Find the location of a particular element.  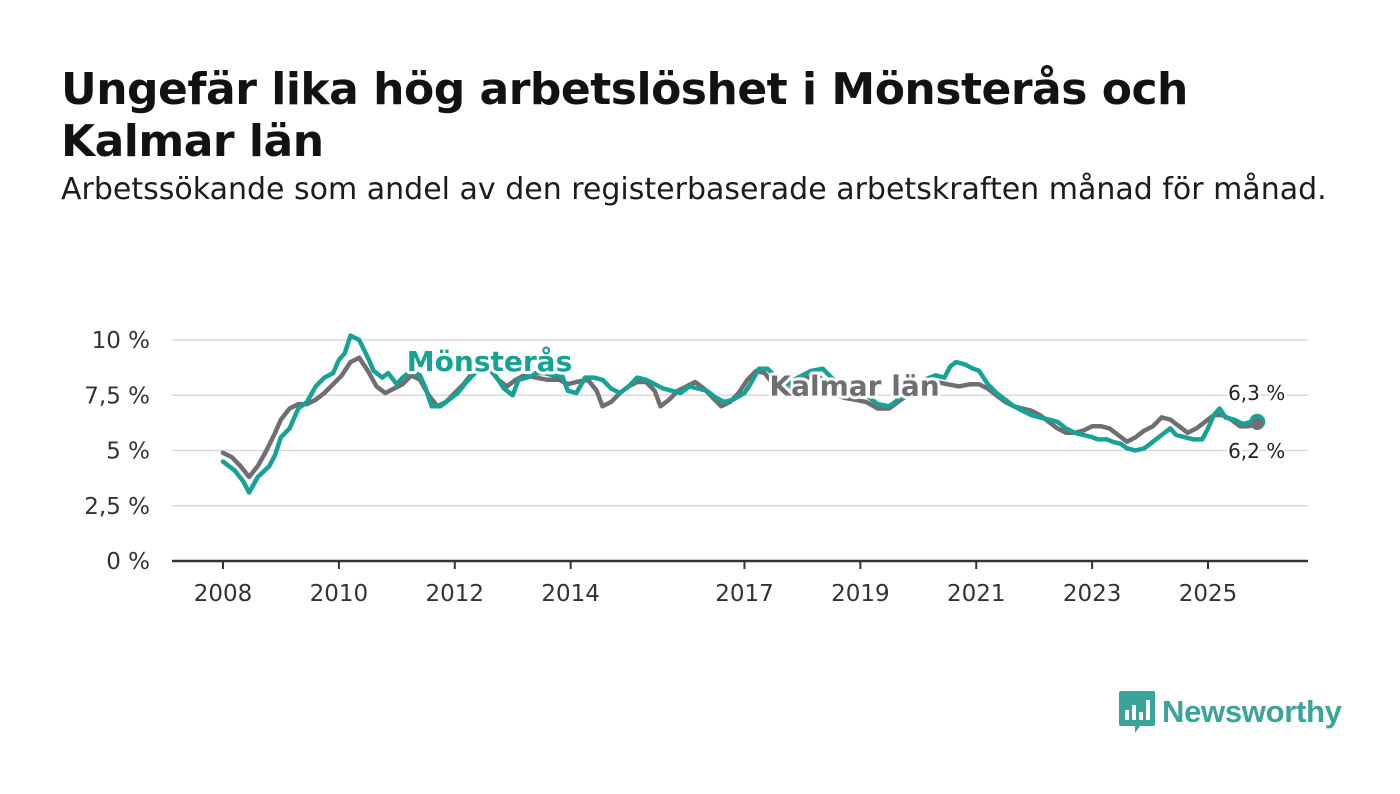

brand-name: Newsworthy is located at coordinates (1252, 711).